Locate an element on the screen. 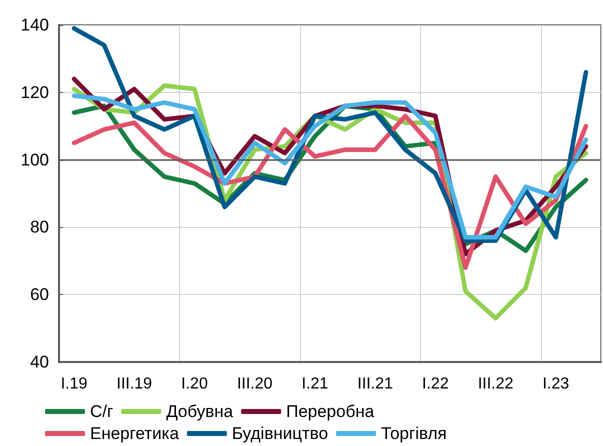 The width and height of the screenshot is (603, 446). x-tick-label: I.20 is located at coordinates (194, 384).